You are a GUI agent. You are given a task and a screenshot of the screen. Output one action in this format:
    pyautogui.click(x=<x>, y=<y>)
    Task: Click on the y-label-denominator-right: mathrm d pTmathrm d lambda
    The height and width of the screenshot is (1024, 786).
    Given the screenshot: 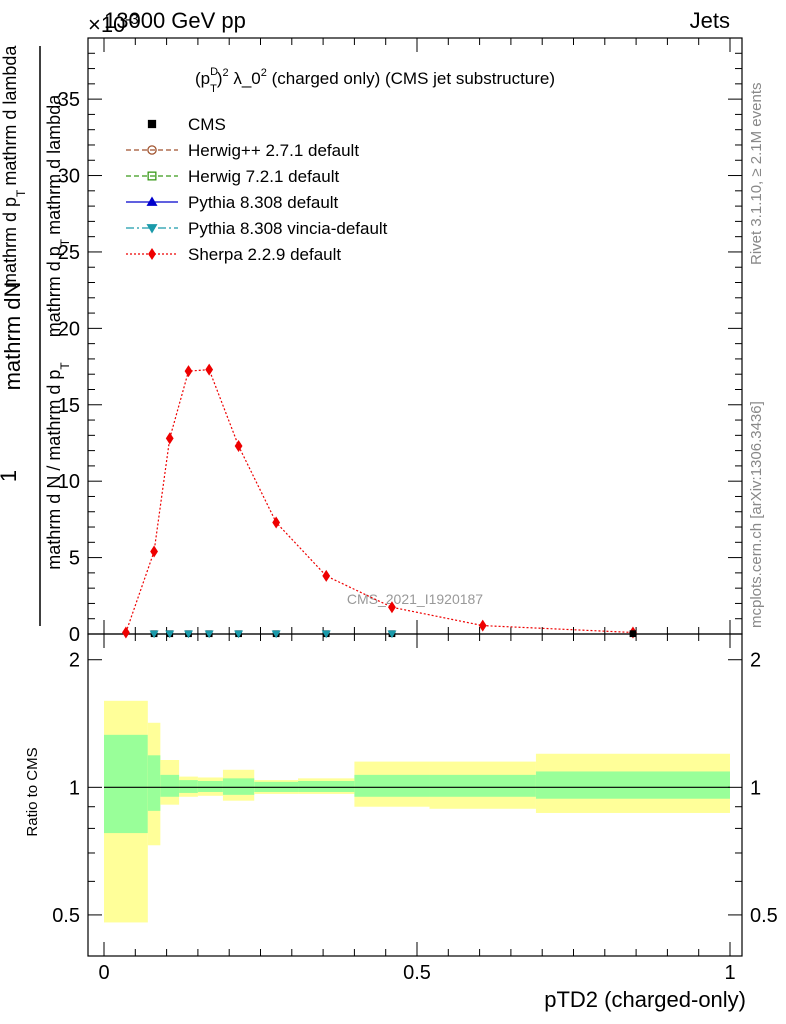 What is the action you would take?
    pyautogui.click(x=58, y=215)
    